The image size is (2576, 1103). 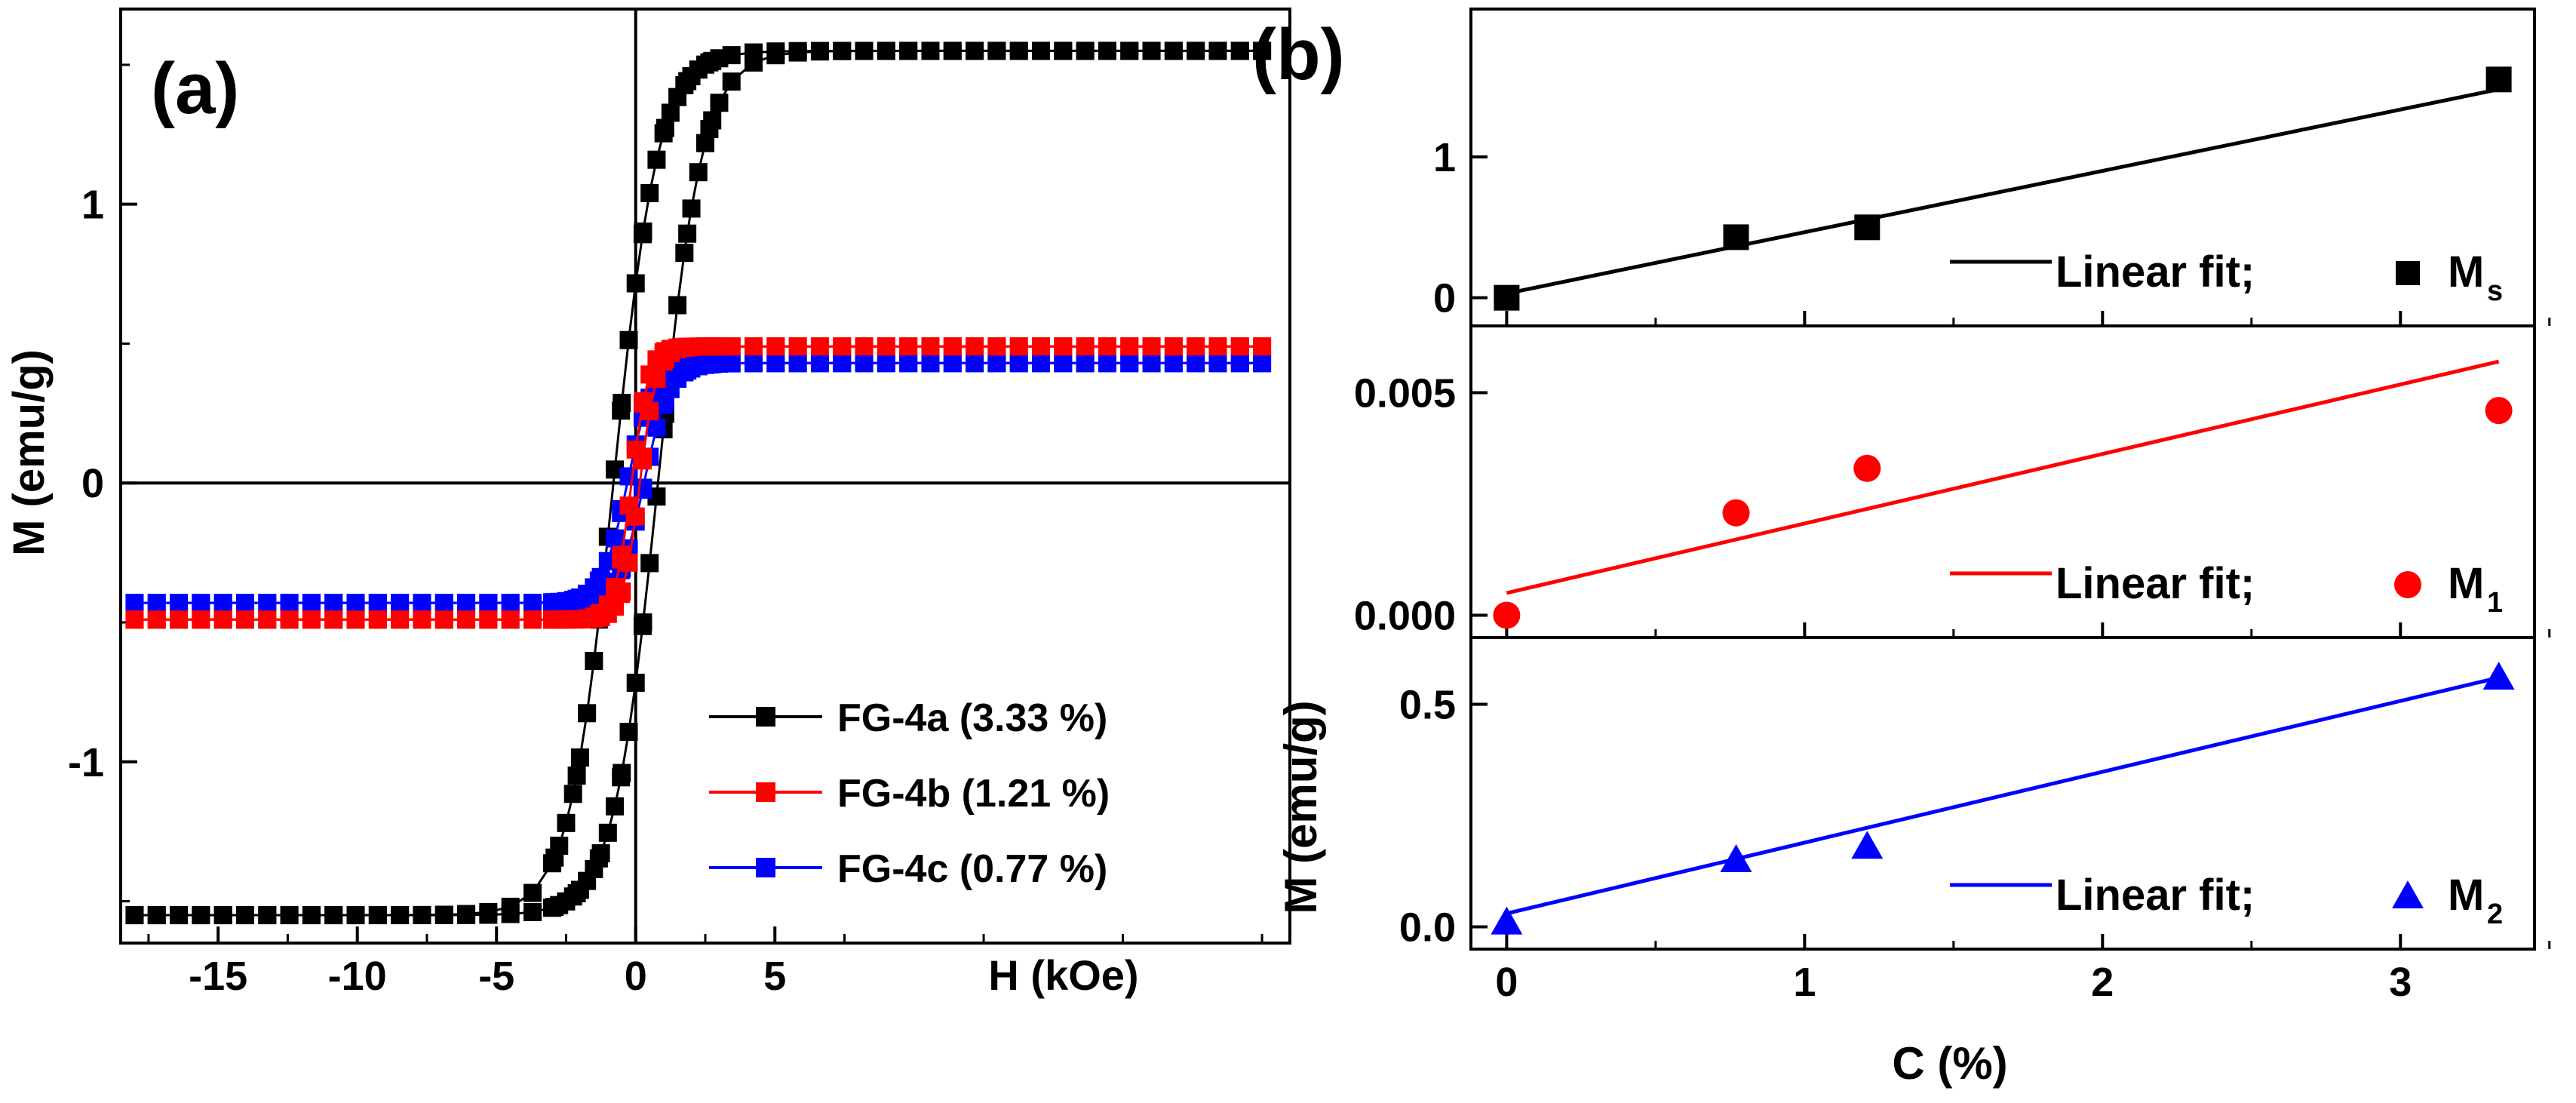 I want to click on subplot-y-tick-label: 0.0, so click(x=1427, y=928).